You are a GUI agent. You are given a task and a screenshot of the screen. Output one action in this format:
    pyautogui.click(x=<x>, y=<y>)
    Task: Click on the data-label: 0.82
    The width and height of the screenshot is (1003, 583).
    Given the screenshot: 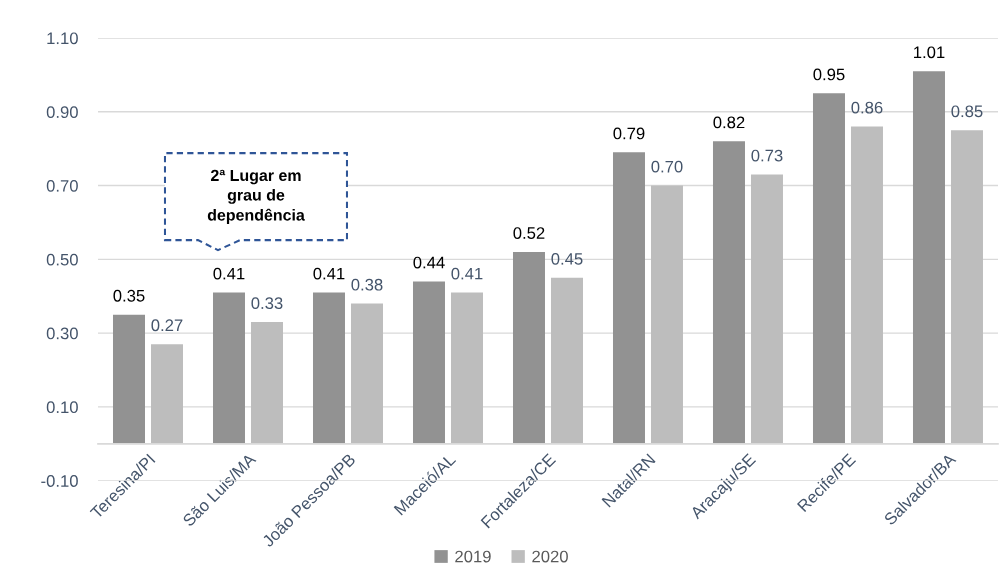 What is the action you would take?
    pyautogui.click(x=729, y=122)
    